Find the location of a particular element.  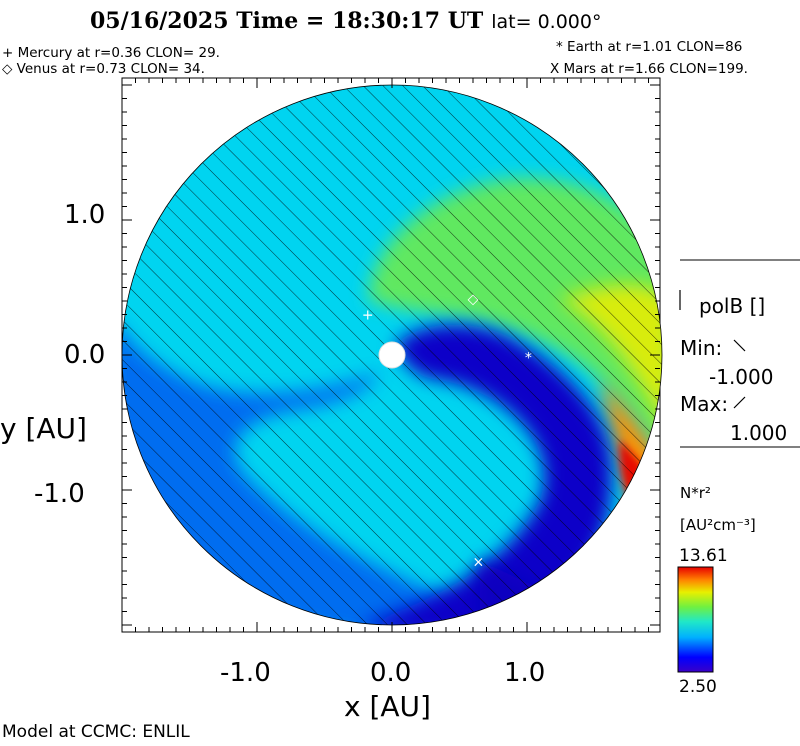

y-tick-label-0: 0.0 is located at coordinates (85, 355).